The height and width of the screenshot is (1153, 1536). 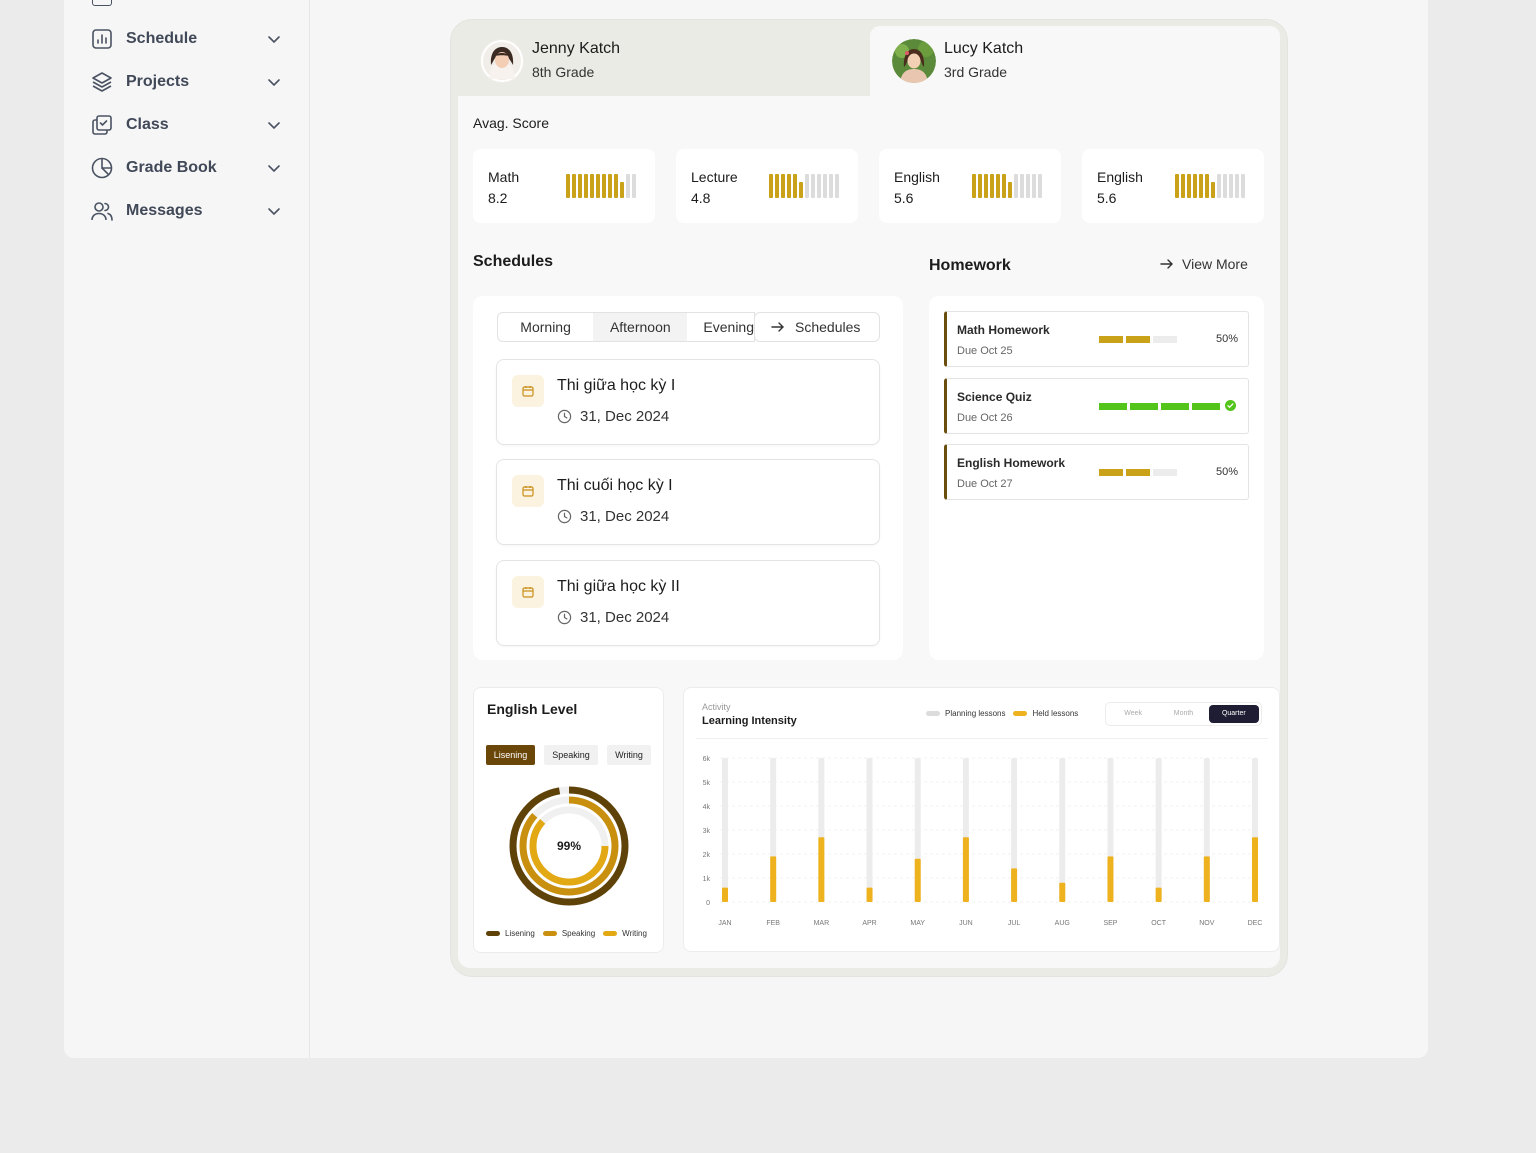 I want to click on homework-title: Science Quiz, so click(x=994, y=397).